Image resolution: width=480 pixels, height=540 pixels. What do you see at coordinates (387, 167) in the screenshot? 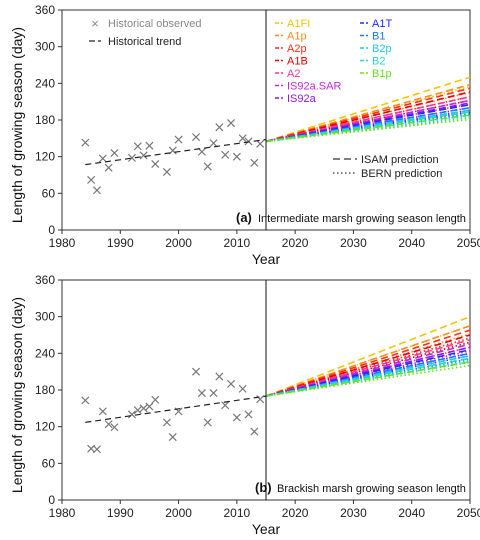
I see `panel-a-line-legend: ISAM prediction BERN prediction` at bounding box center [387, 167].